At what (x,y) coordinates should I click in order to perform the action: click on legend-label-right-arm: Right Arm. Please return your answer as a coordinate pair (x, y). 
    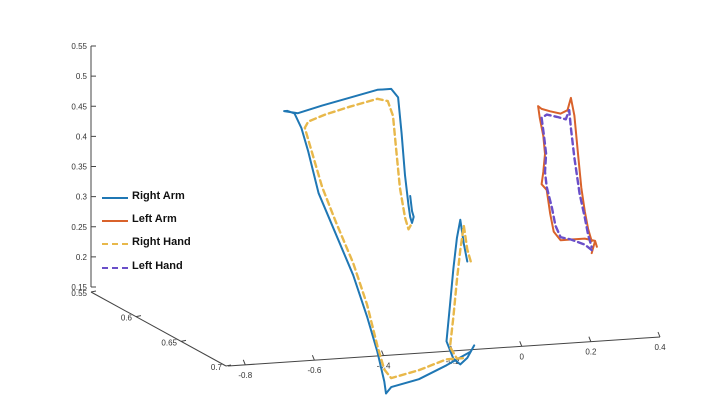
    Looking at the image, I should click on (158, 196).